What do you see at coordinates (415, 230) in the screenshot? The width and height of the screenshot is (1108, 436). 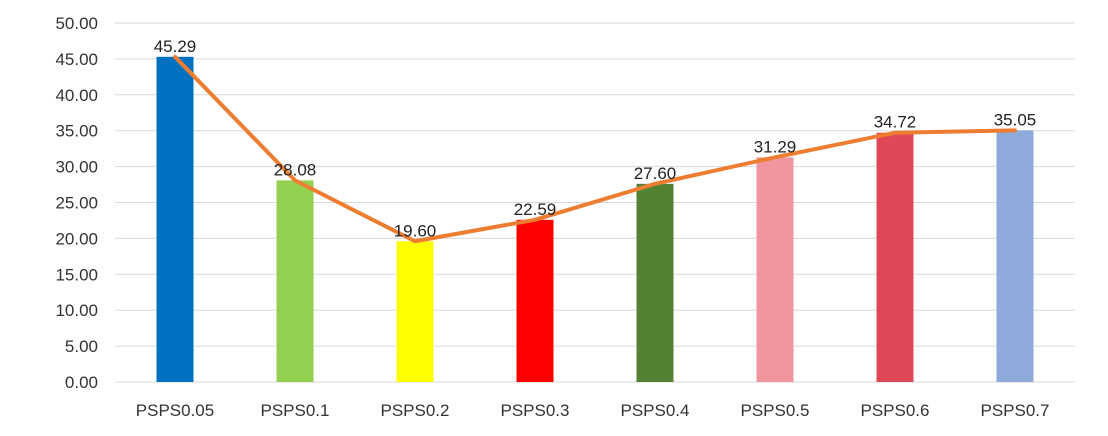 I see `data-label: 19.60` at bounding box center [415, 230].